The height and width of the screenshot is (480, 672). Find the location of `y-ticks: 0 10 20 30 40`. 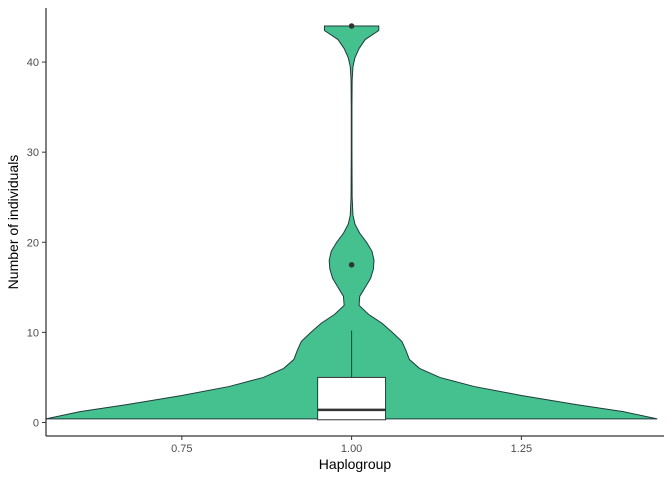

y-ticks: 0 10 20 30 40 is located at coordinates (36, 243).